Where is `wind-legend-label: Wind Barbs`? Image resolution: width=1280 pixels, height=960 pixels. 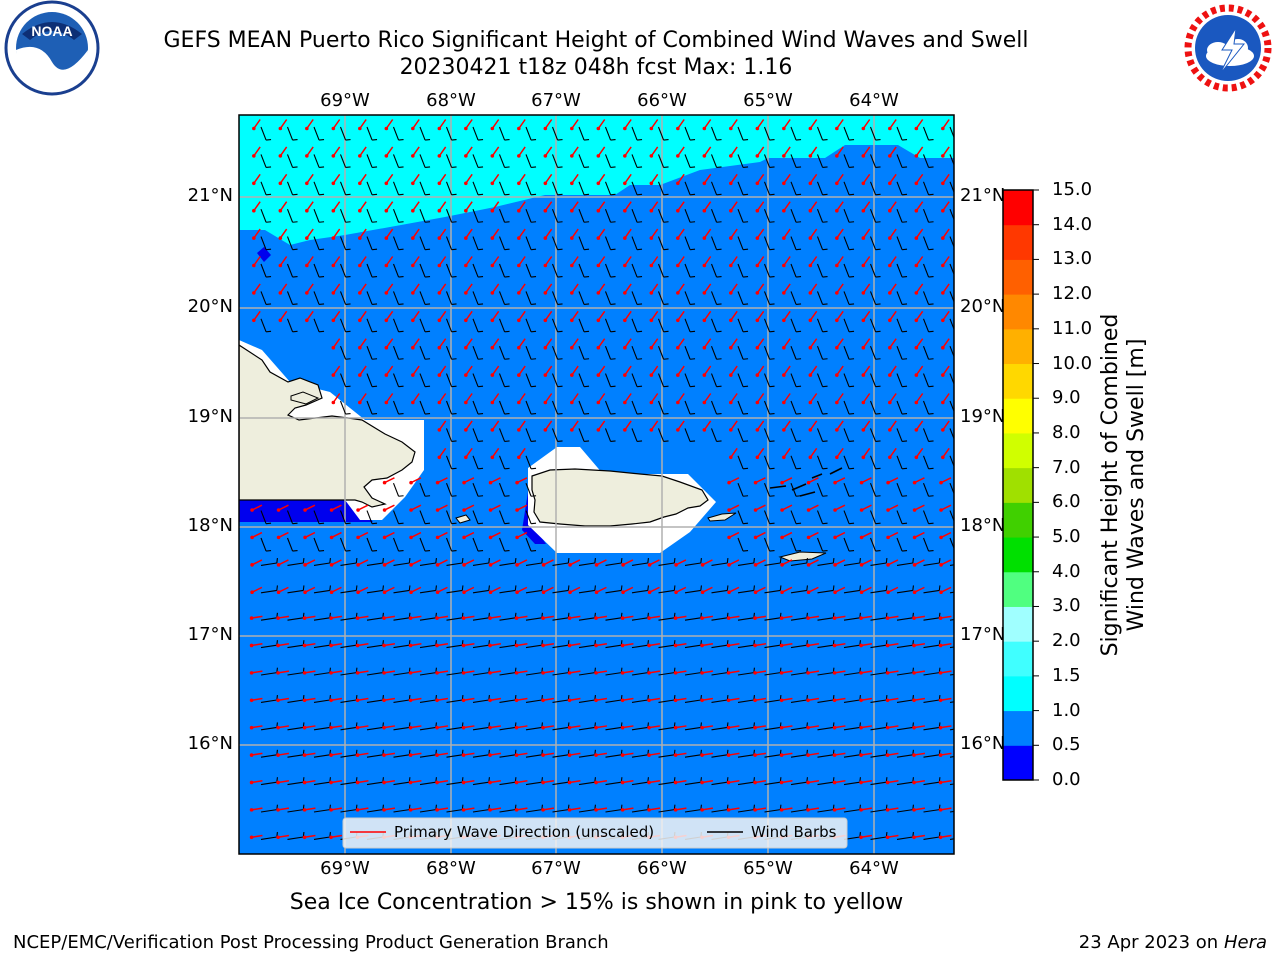
wind-legend-label: Wind Barbs is located at coordinates (794, 832).